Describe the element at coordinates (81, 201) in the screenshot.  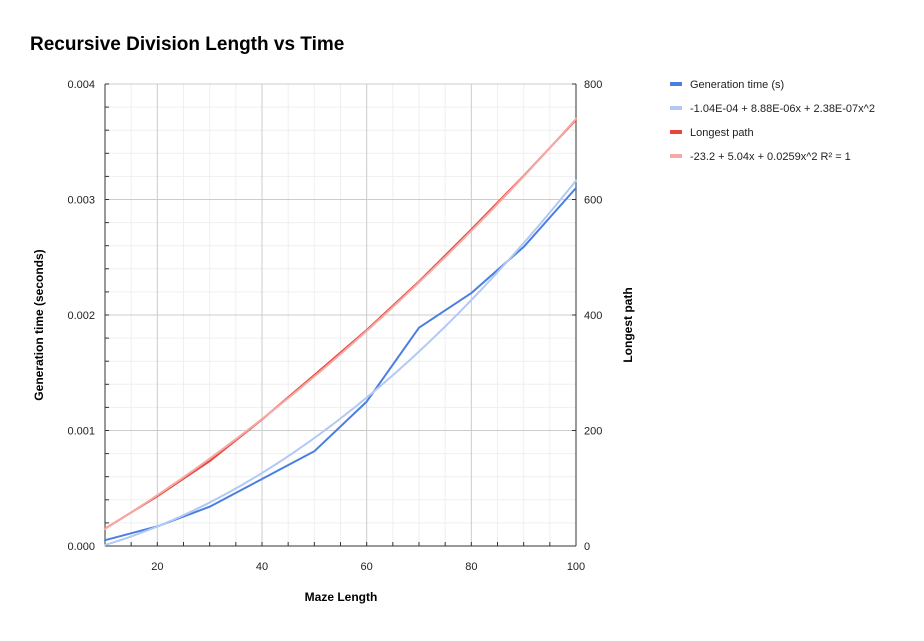
I see `y-left-tick-label: 0.003` at that location.